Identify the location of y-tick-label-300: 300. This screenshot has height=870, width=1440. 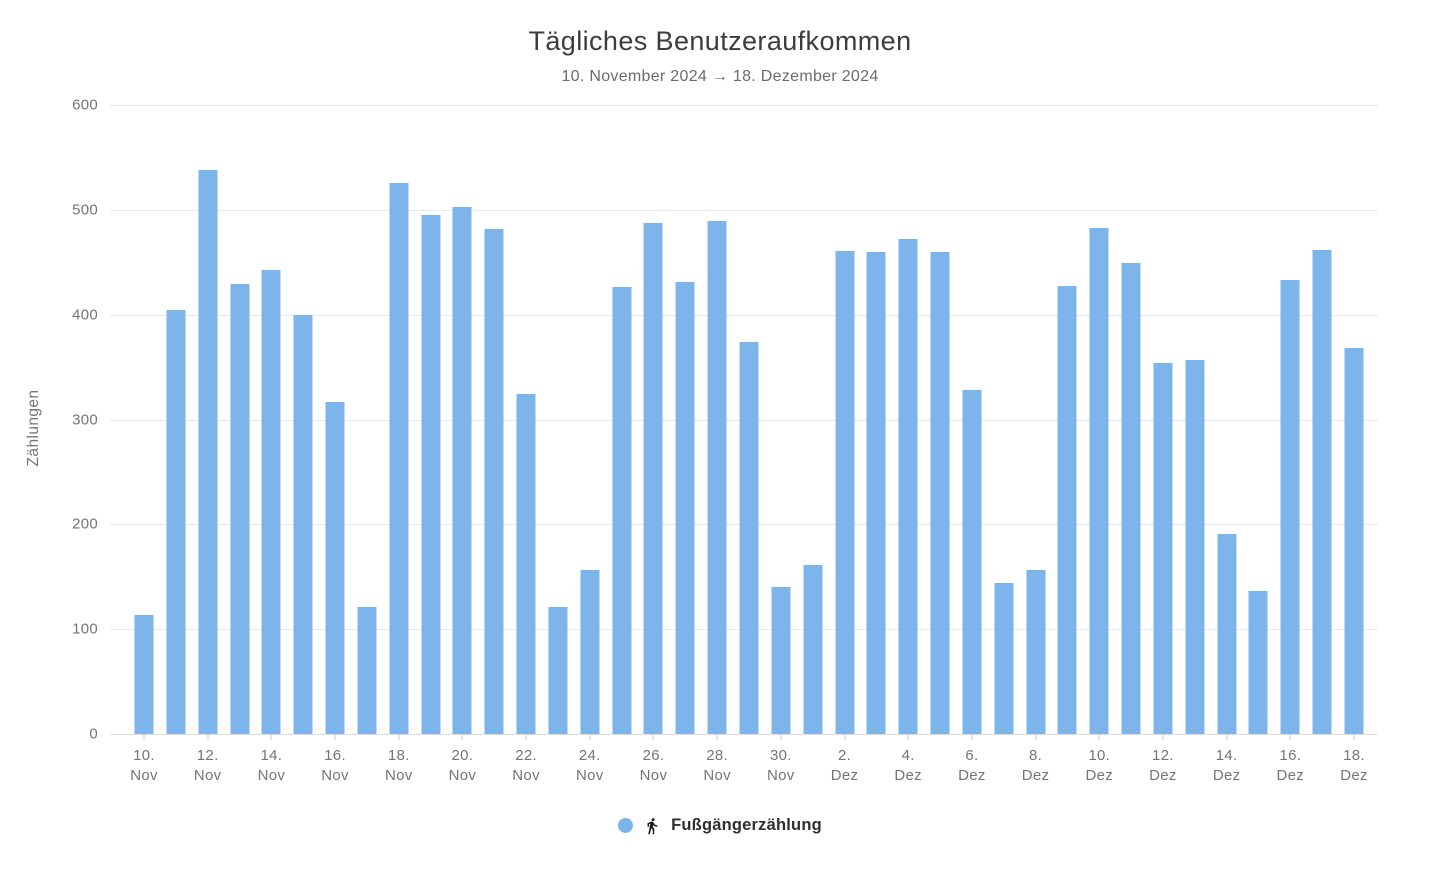
(85, 419).